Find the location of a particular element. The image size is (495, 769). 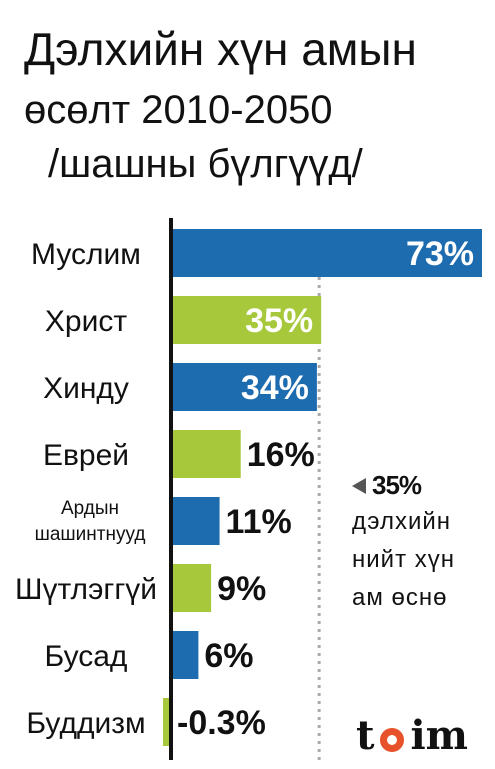

reference-text-3: ам өснө is located at coordinates (400, 597).